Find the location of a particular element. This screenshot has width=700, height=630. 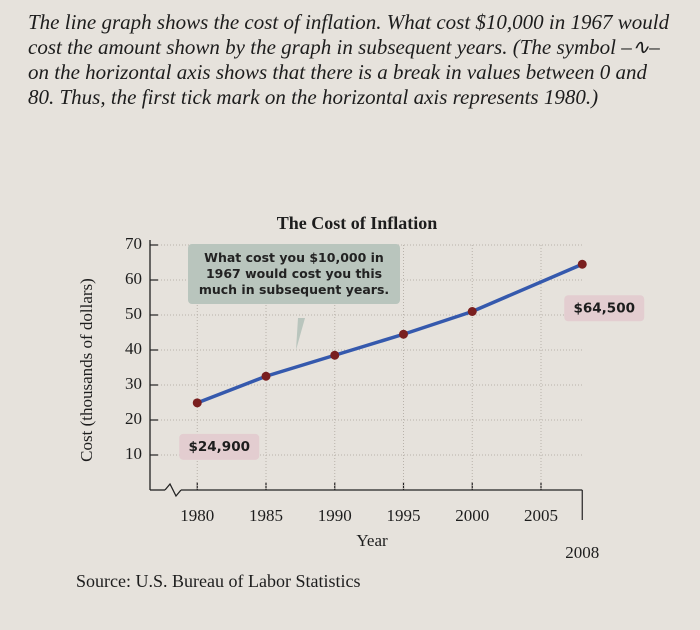

y-tick-label: 60 is located at coordinates (133, 278).